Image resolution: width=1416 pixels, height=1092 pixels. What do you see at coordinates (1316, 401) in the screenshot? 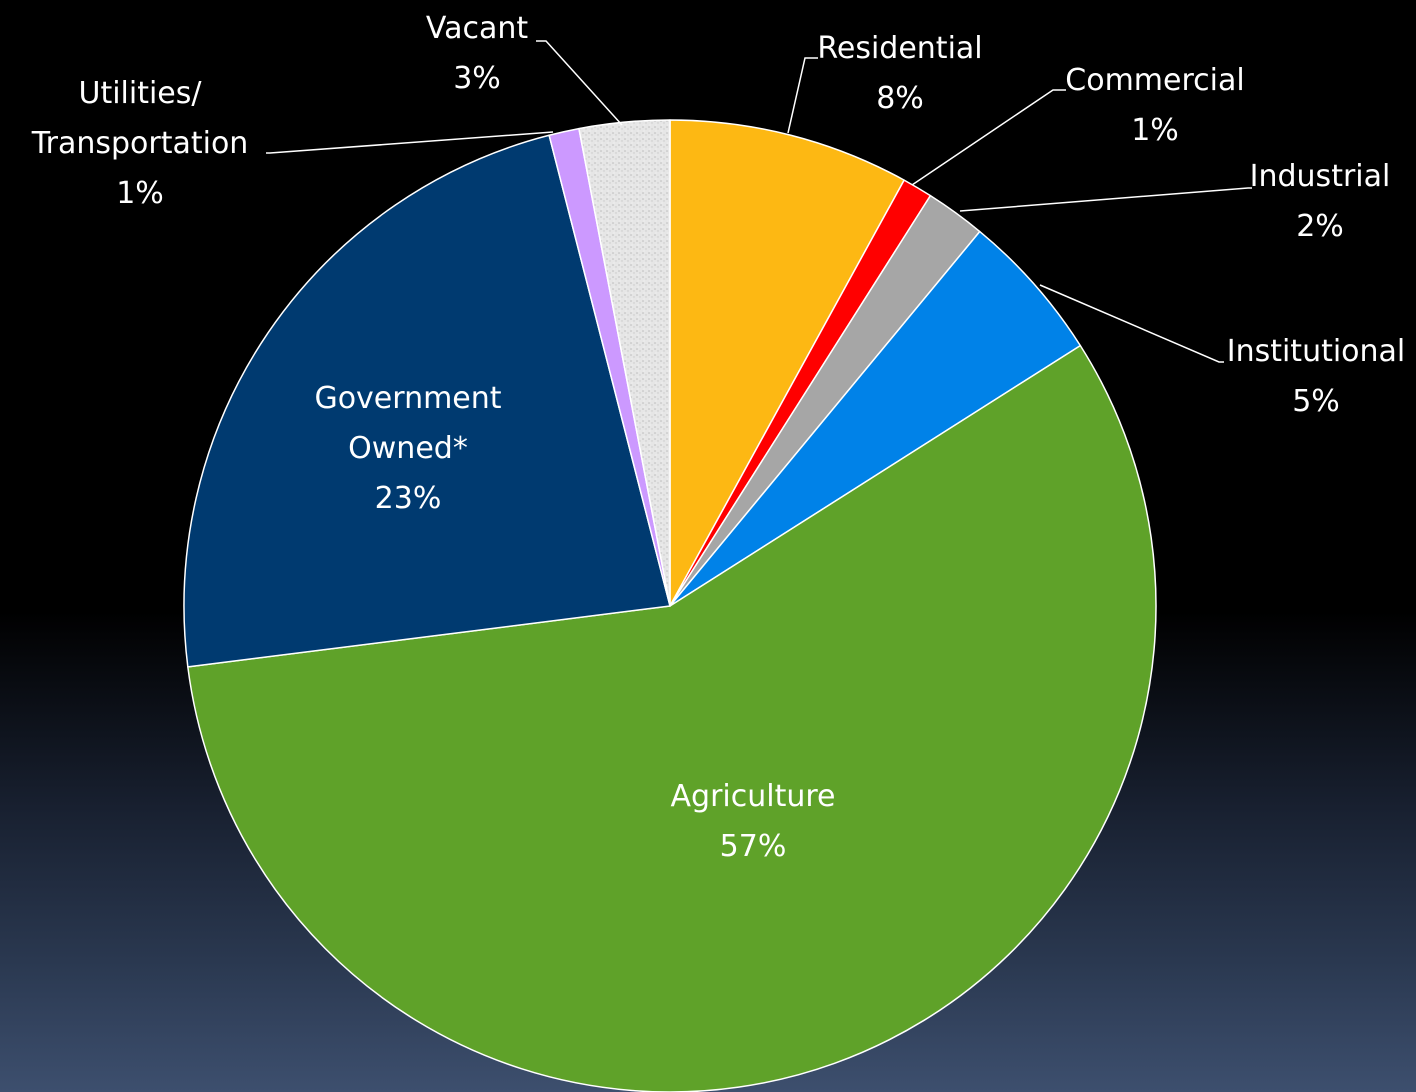
I see `value-label: 5%` at bounding box center [1316, 401].